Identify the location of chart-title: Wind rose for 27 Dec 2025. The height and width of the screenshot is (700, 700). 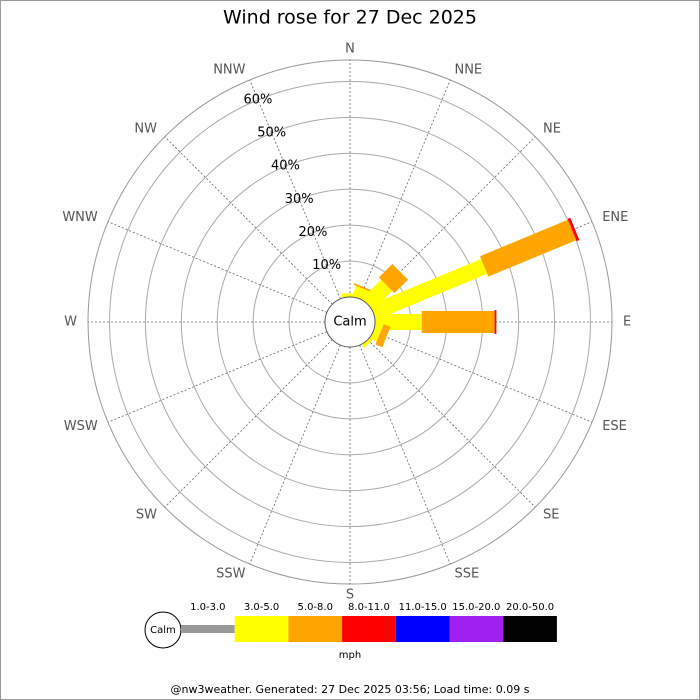
(350, 18).